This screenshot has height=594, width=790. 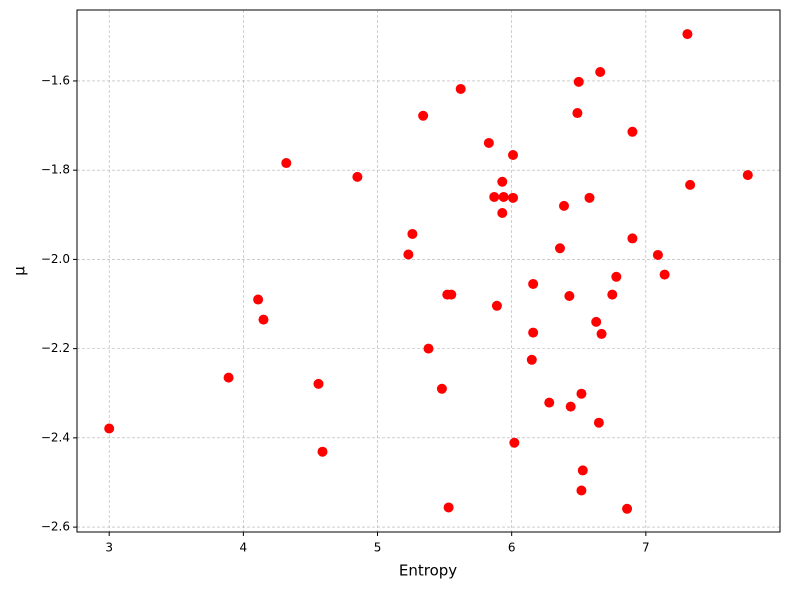 What do you see at coordinates (512, 548) in the screenshot?
I see `x-tick-label: 6` at bounding box center [512, 548].